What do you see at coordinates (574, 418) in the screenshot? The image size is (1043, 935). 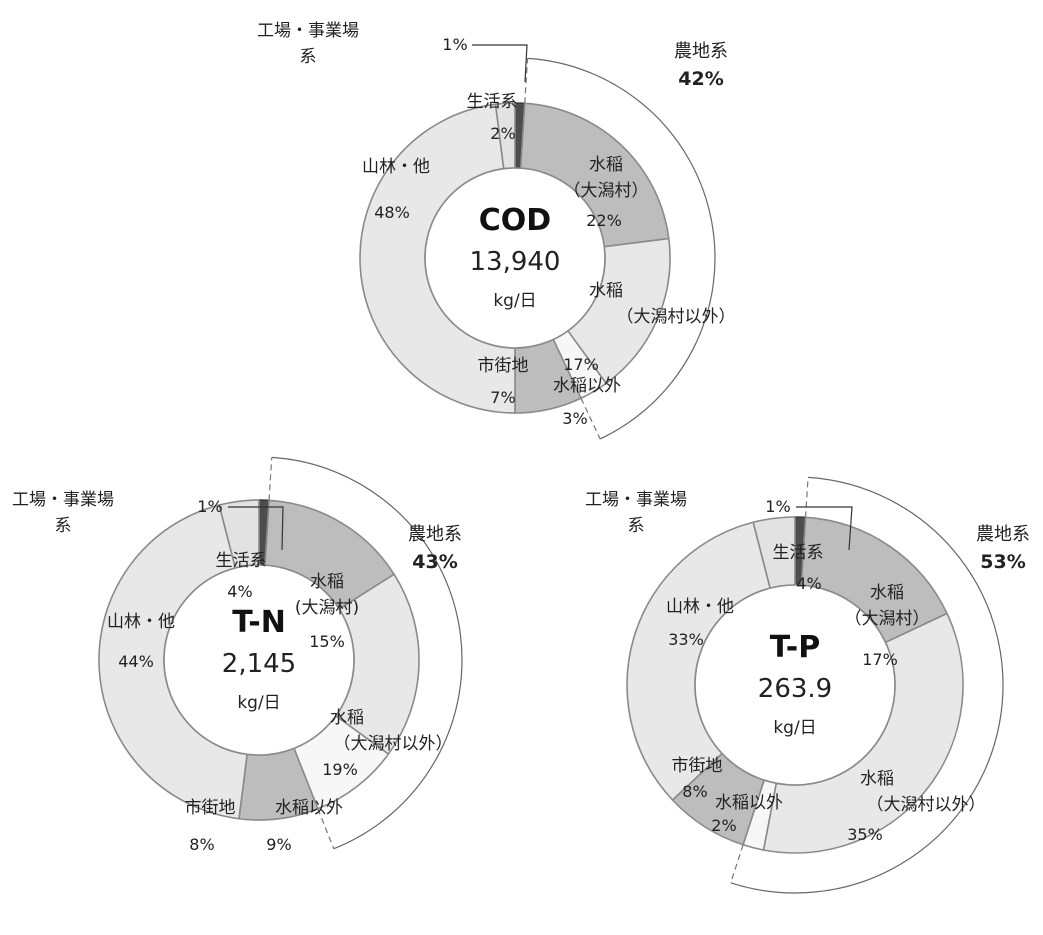 I see `label-non-paddy-pct: 3%` at bounding box center [574, 418].